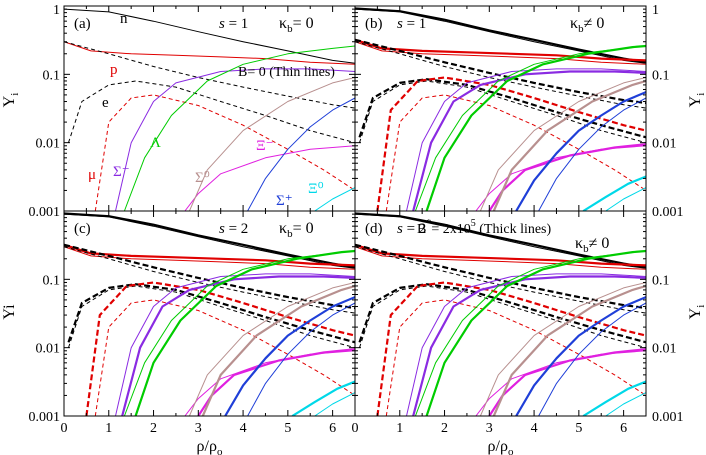 Image resolution: width=706 pixels, height=455 pixels. What do you see at coordinates (592, 245) in the screenshot?
I see `kappa-label: κb≠ 0` at bounding box center [592, 245].